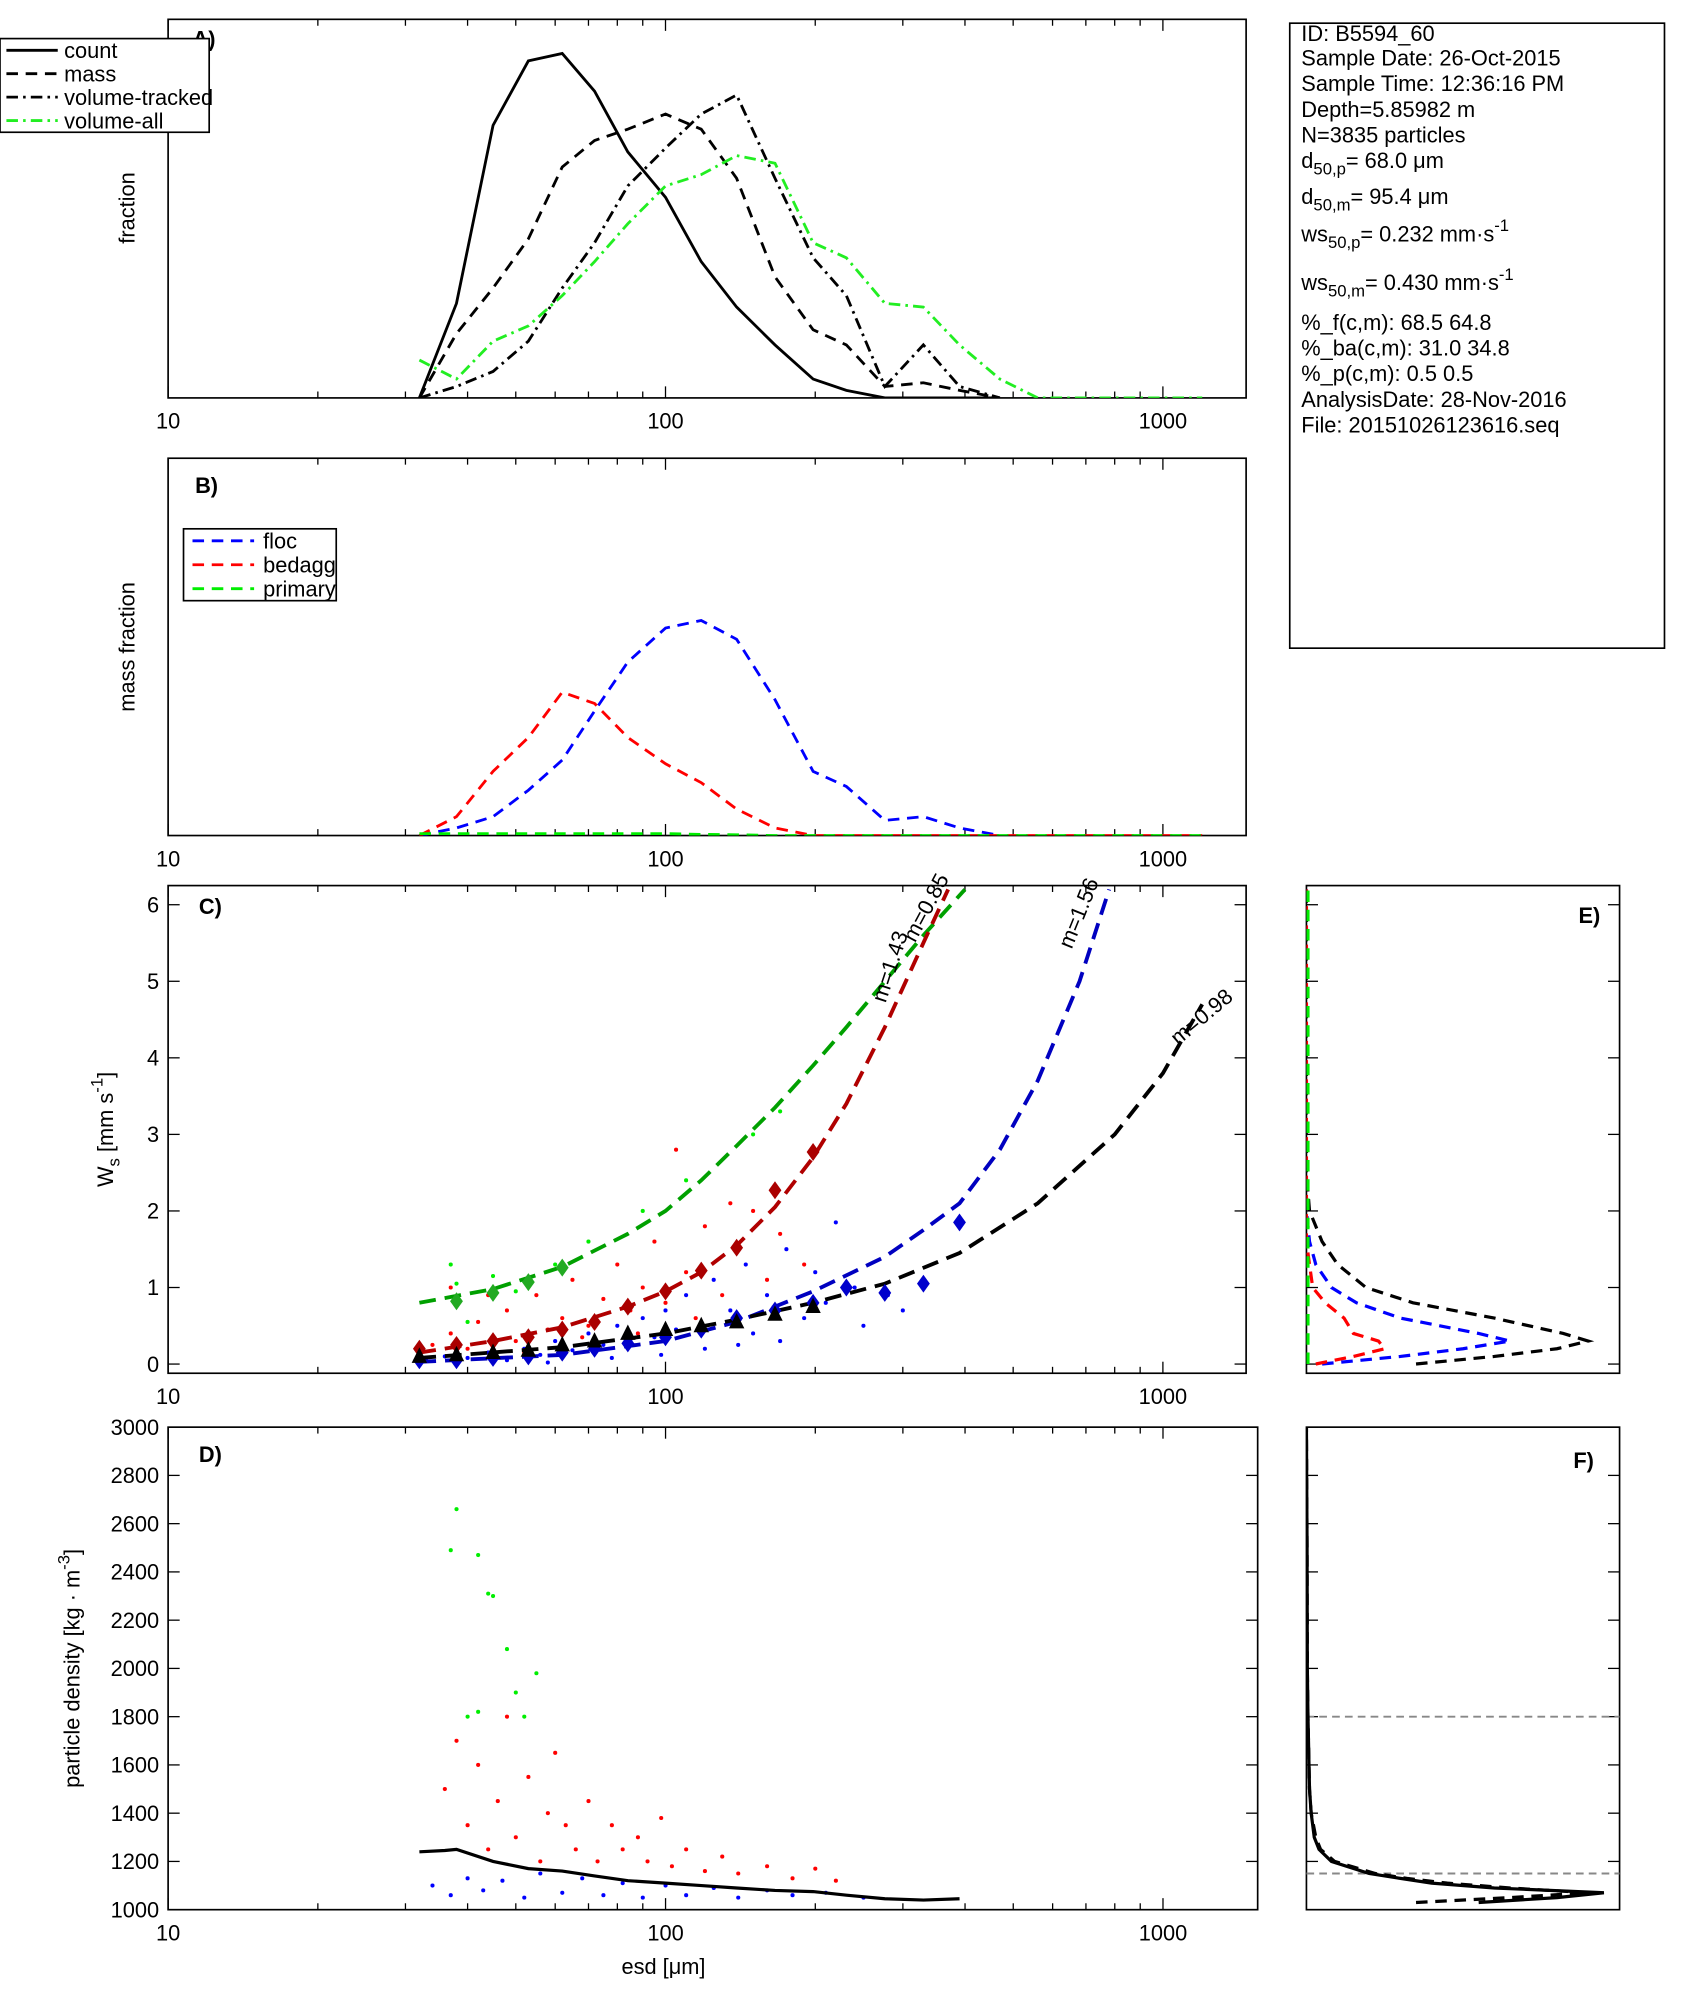  I want to click on text-segment: [mm s, so click(105, 1125).